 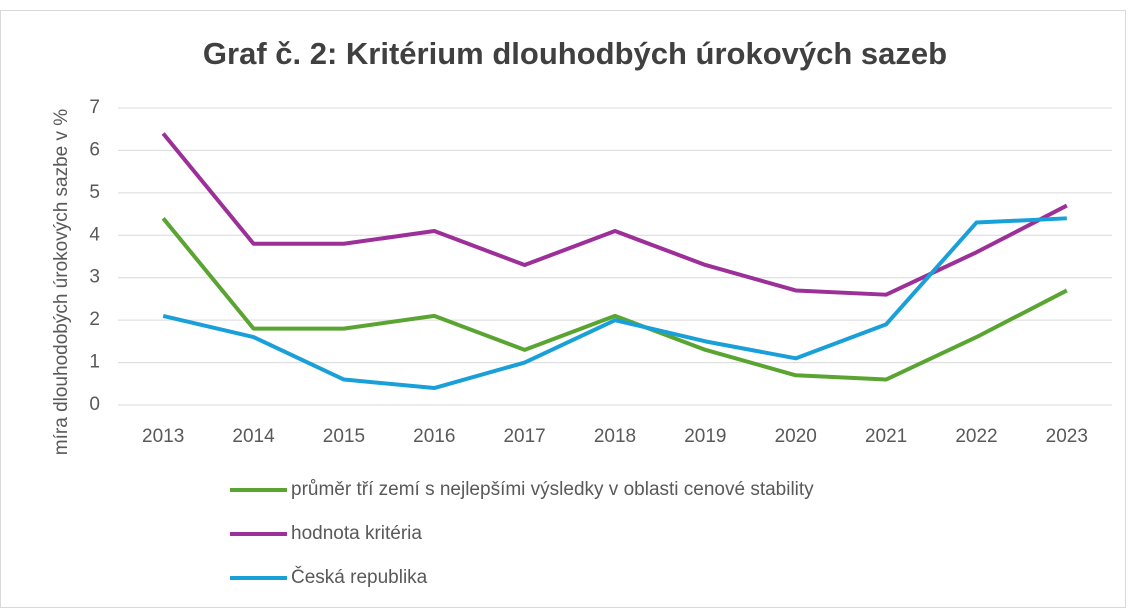 I want to click on legend-label: Česká republika, so click(x=359, y=577).